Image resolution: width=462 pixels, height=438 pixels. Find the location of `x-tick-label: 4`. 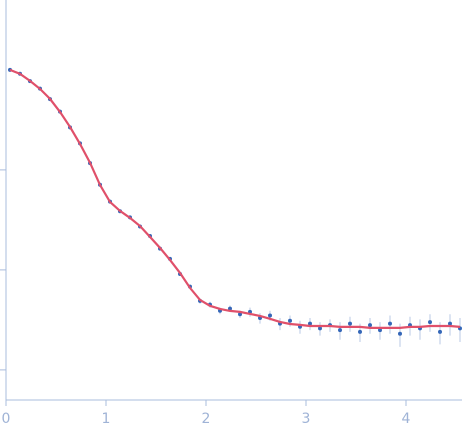

x-tick-label: 4 is located at coordinates (406, 419).